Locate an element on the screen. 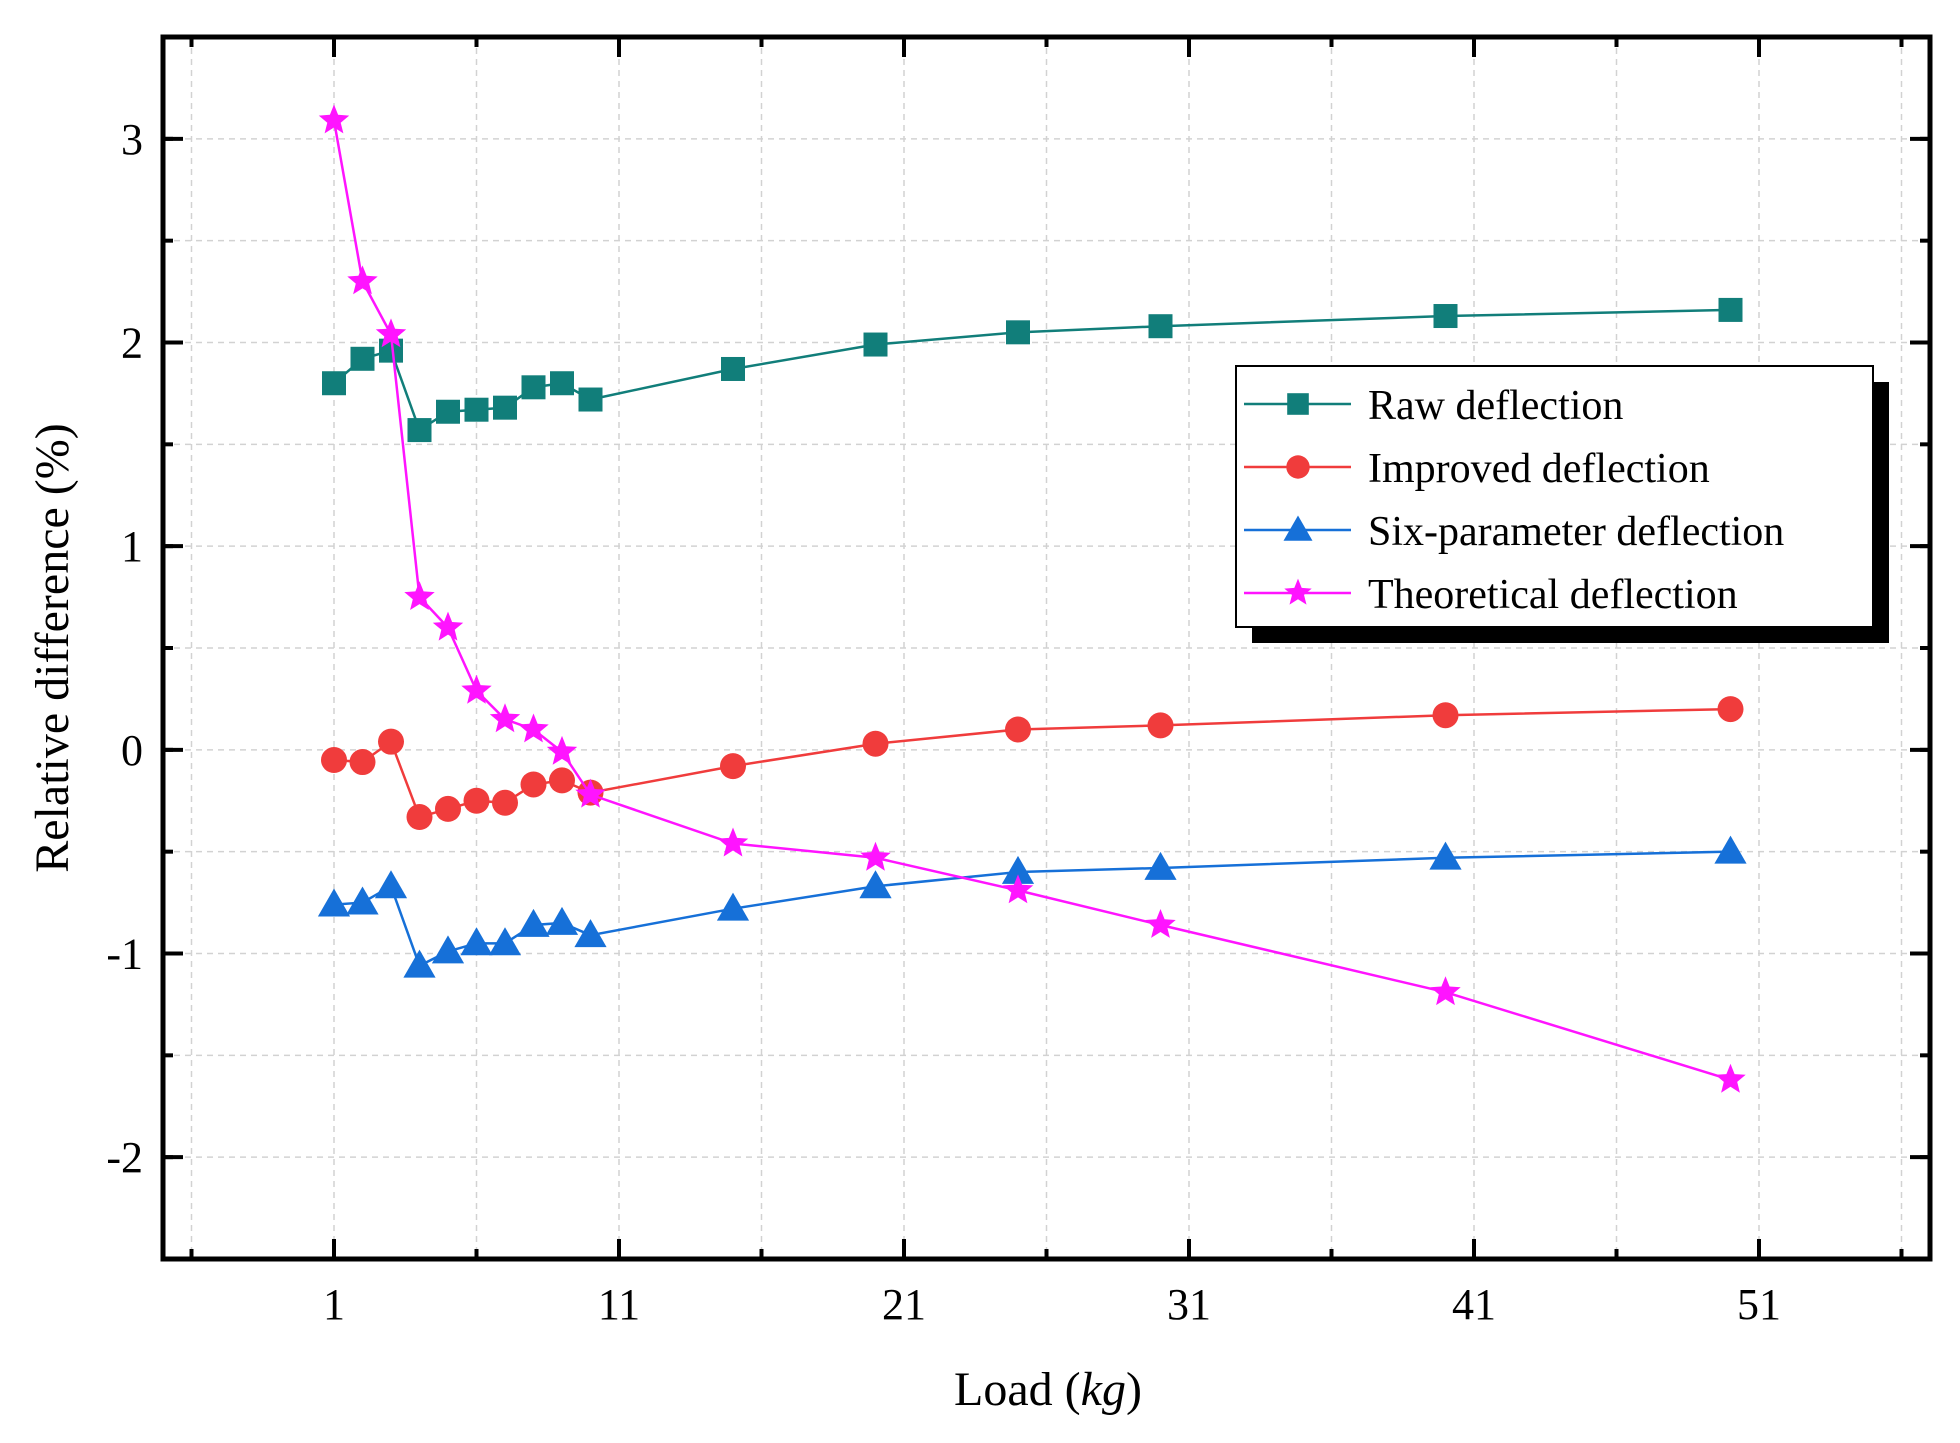 This screenshot has height=1443, width=1960. x-axis-title-prefix: Load ( is located at coordinates (1017, 1389).